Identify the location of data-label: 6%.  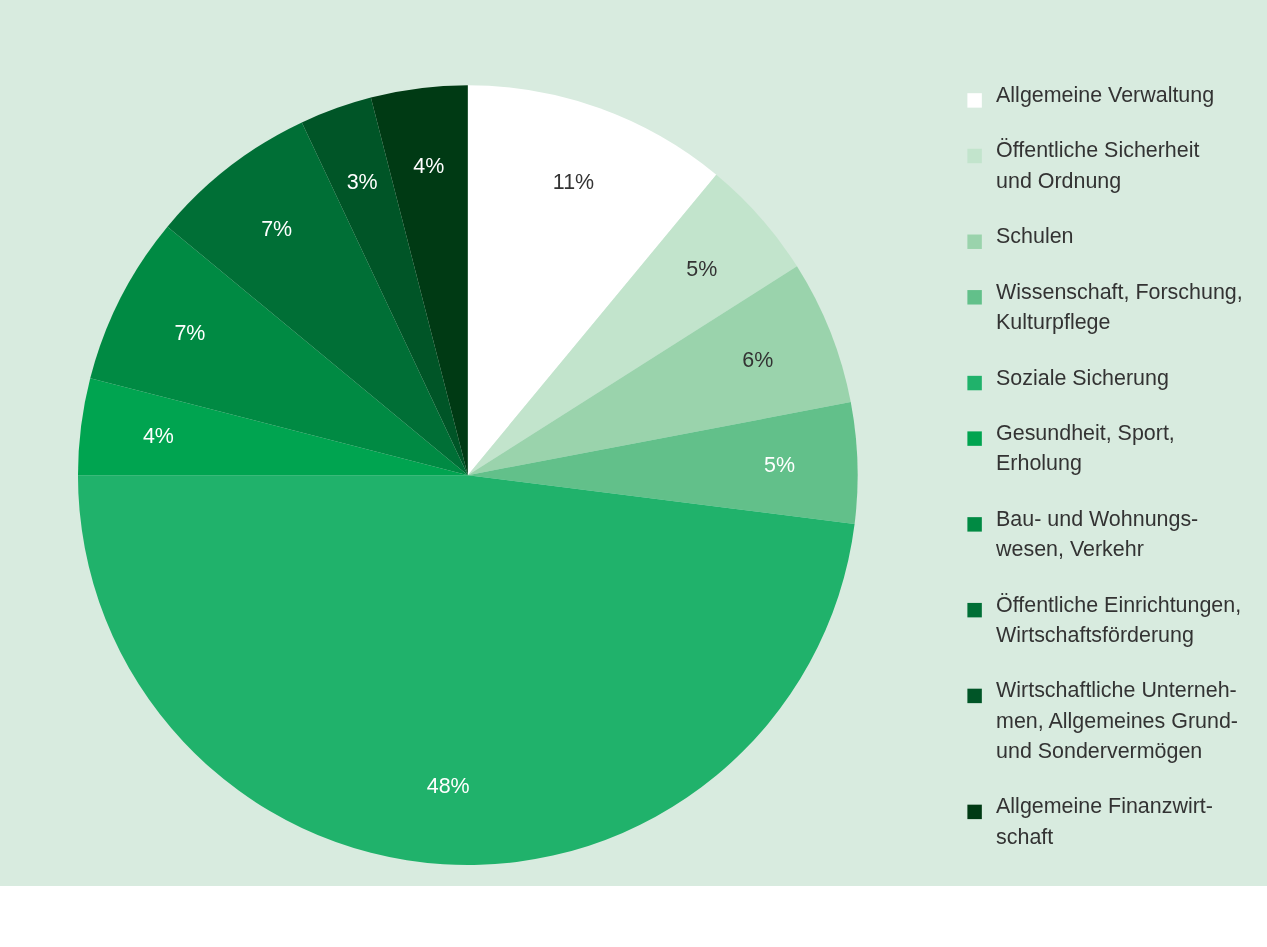
(758, 360).